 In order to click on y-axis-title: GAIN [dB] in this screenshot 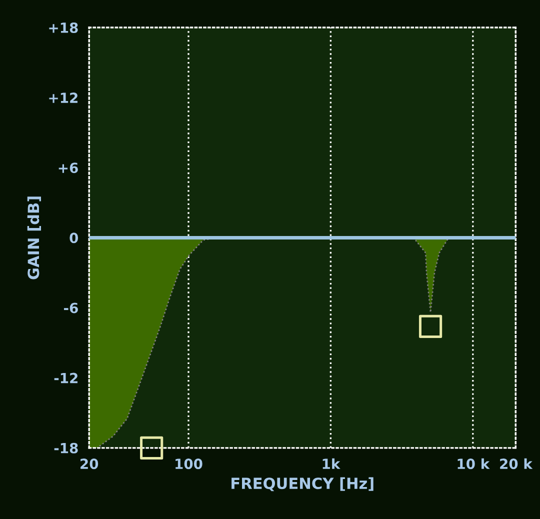, I will do `click(34, 238)`.